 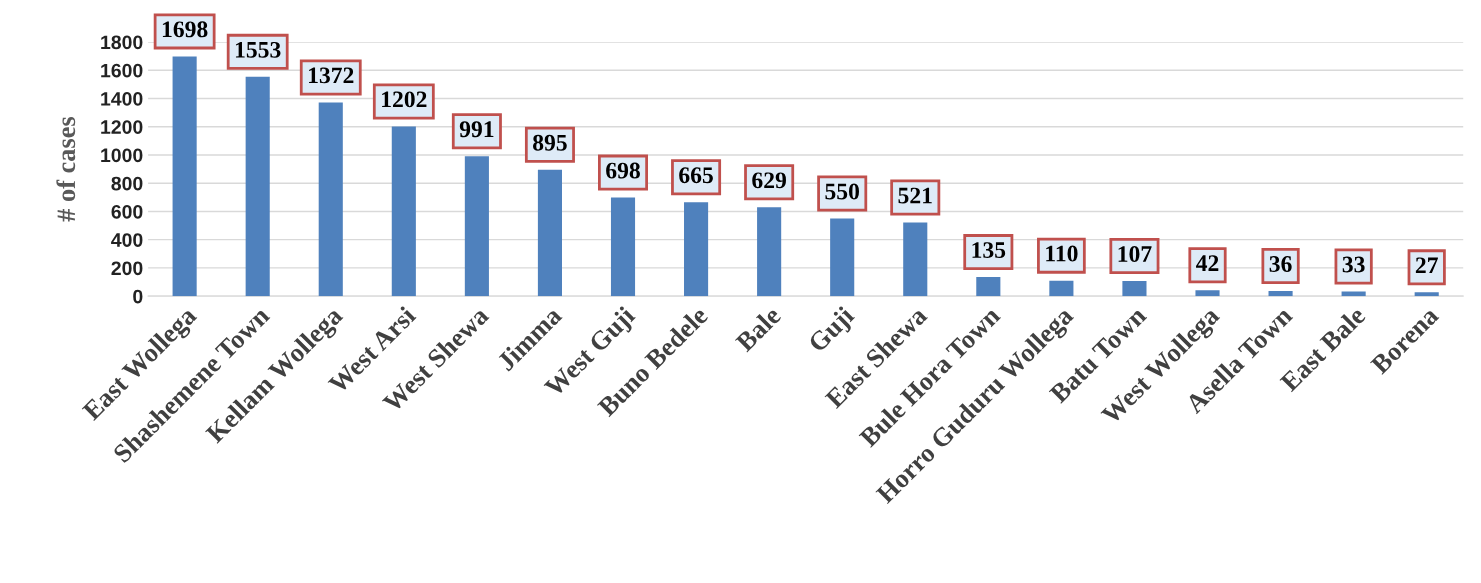 What do you see at coordinates (127, 183) in the screenshot?
I see `y-tick-label: 800` at bounding box center [127, 183].